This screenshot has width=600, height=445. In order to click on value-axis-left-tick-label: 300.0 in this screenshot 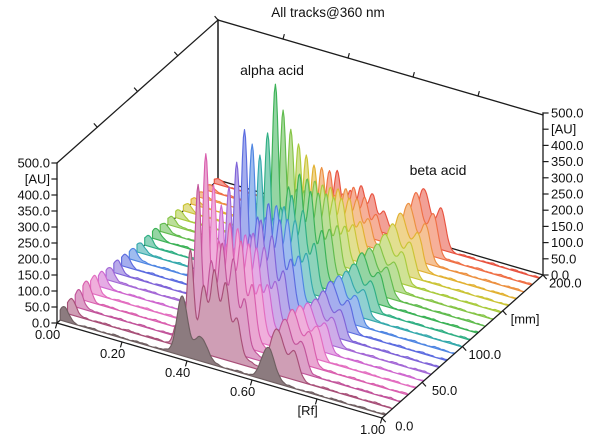, I will do `click(33, 227)`.